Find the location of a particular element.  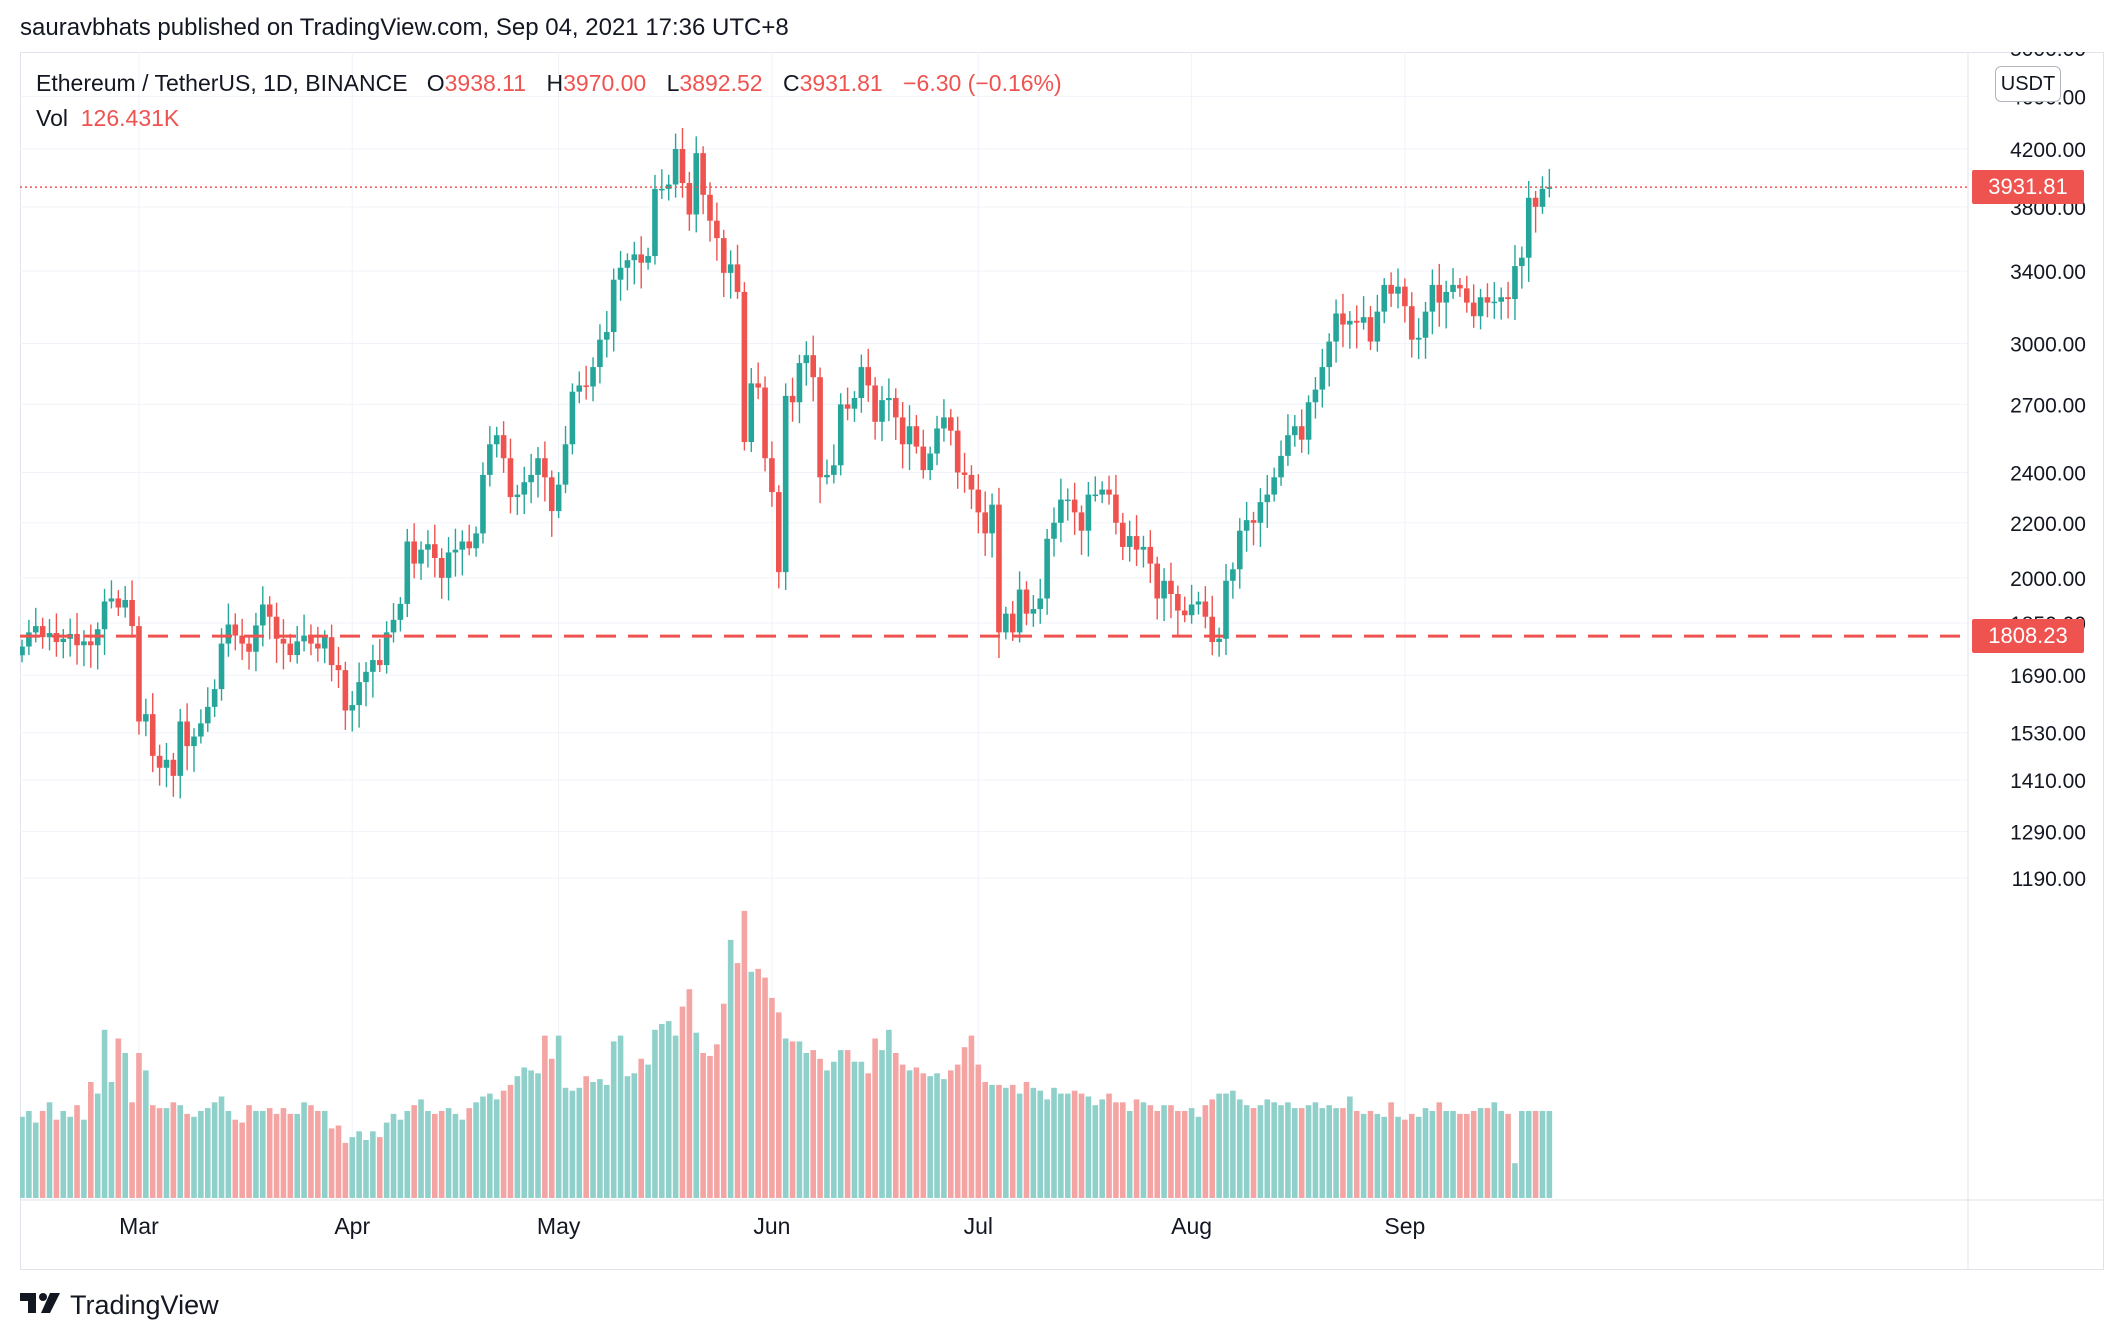

tradingview-logo-icon is located at coordinates (42, 1306).